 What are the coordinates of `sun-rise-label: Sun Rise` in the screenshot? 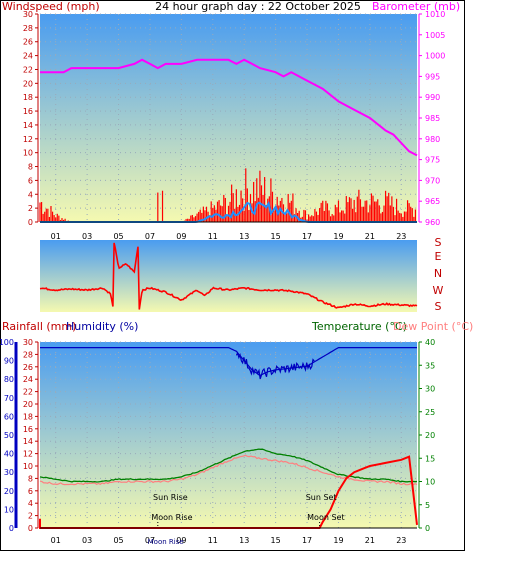 It's located at (170, 497).